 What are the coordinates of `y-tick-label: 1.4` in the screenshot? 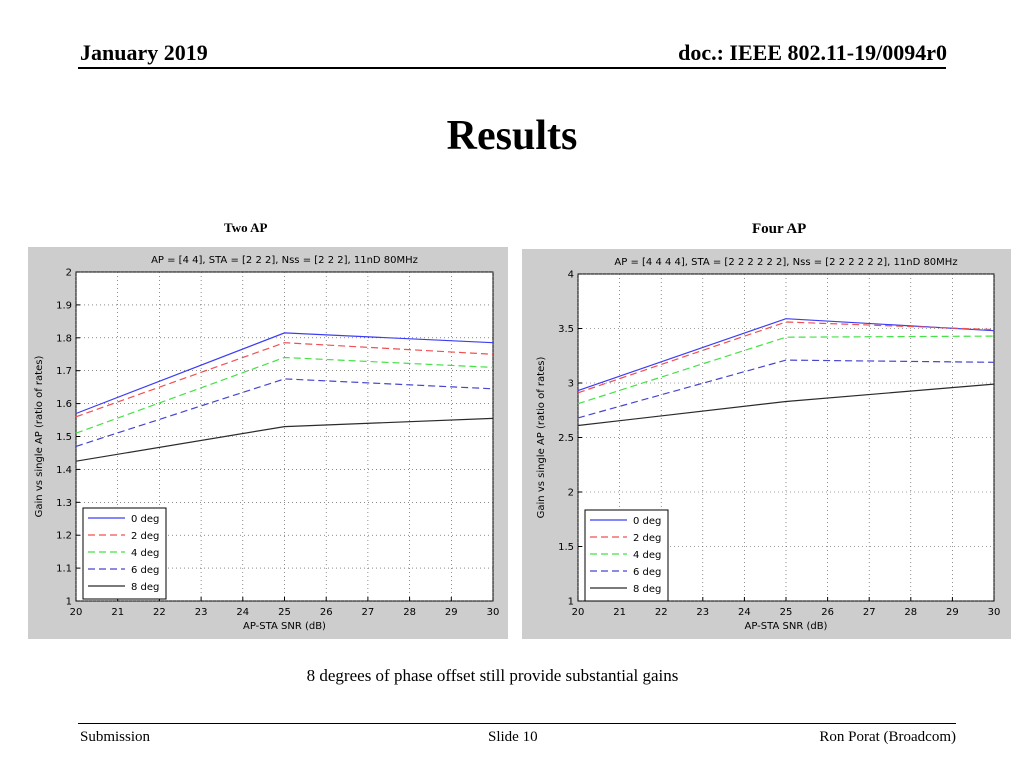 It's located at (64, 470).